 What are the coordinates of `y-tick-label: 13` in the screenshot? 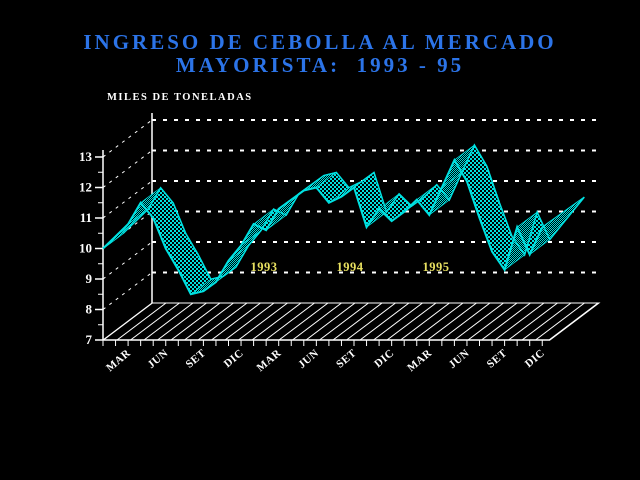 It's located at (86, 156).